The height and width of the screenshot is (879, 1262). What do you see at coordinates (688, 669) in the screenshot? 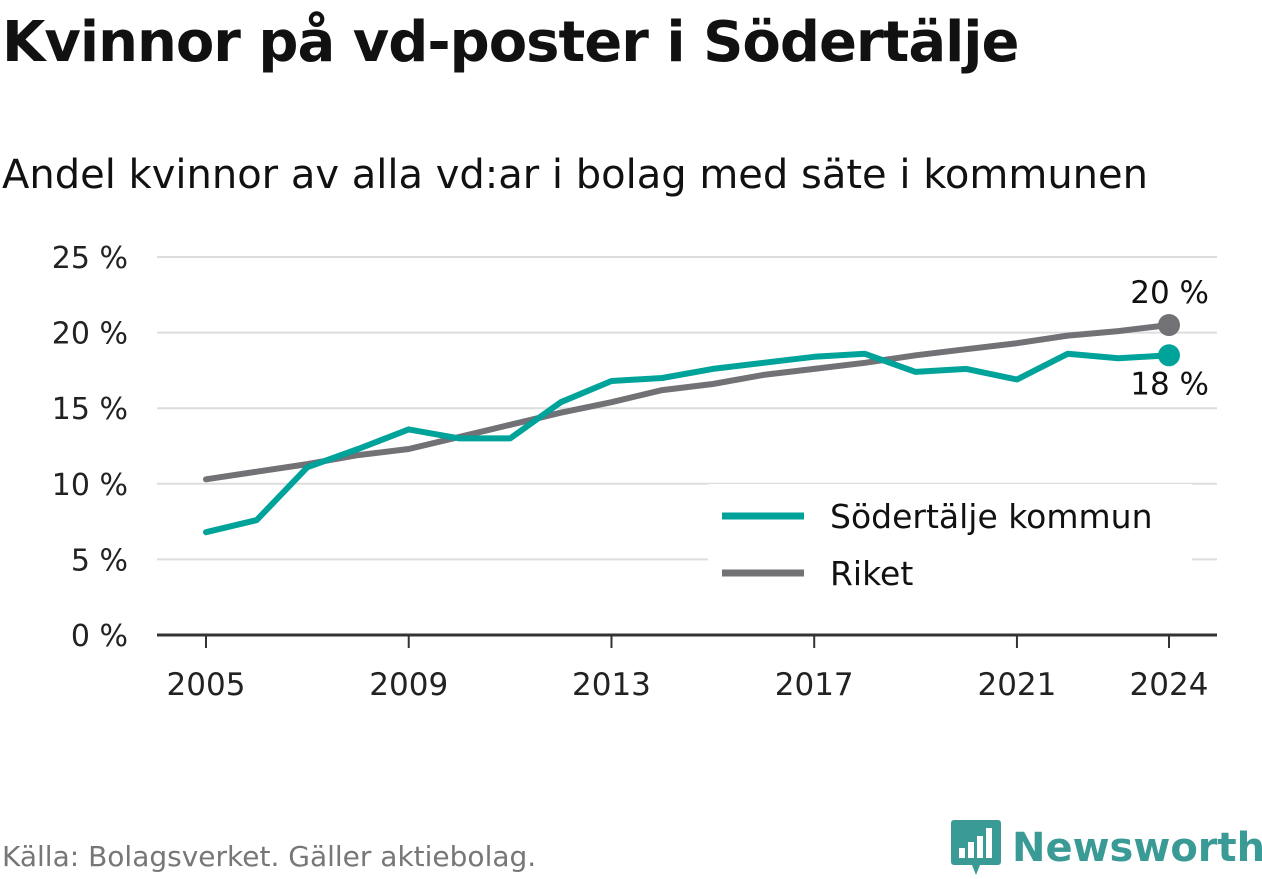
I see `x-axis-ticks: 2005 2009 2013 2017 2021 2024` at bounding box center [688, 669].